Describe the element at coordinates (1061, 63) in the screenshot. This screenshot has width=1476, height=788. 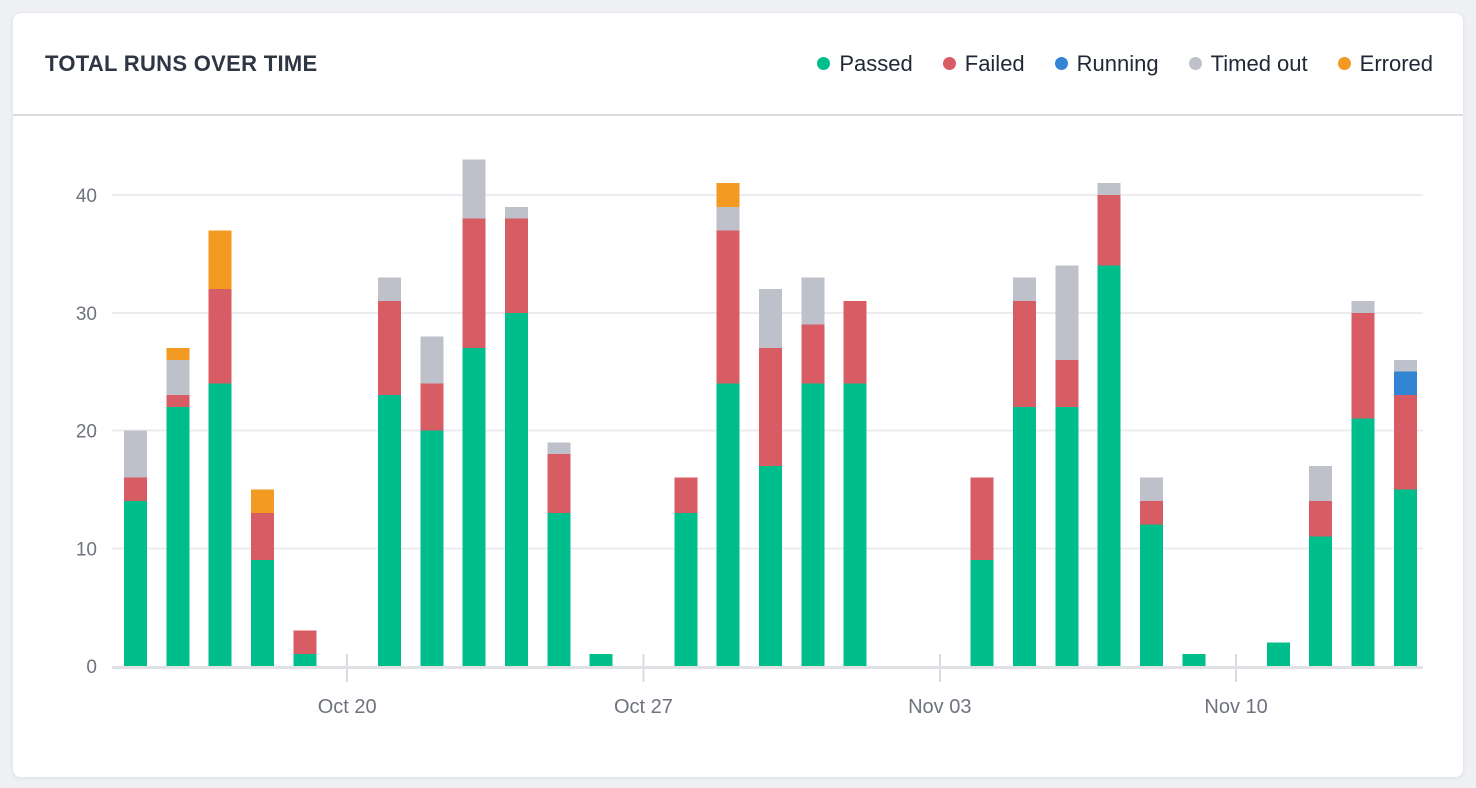
I see `running-dot-icon` at that location.